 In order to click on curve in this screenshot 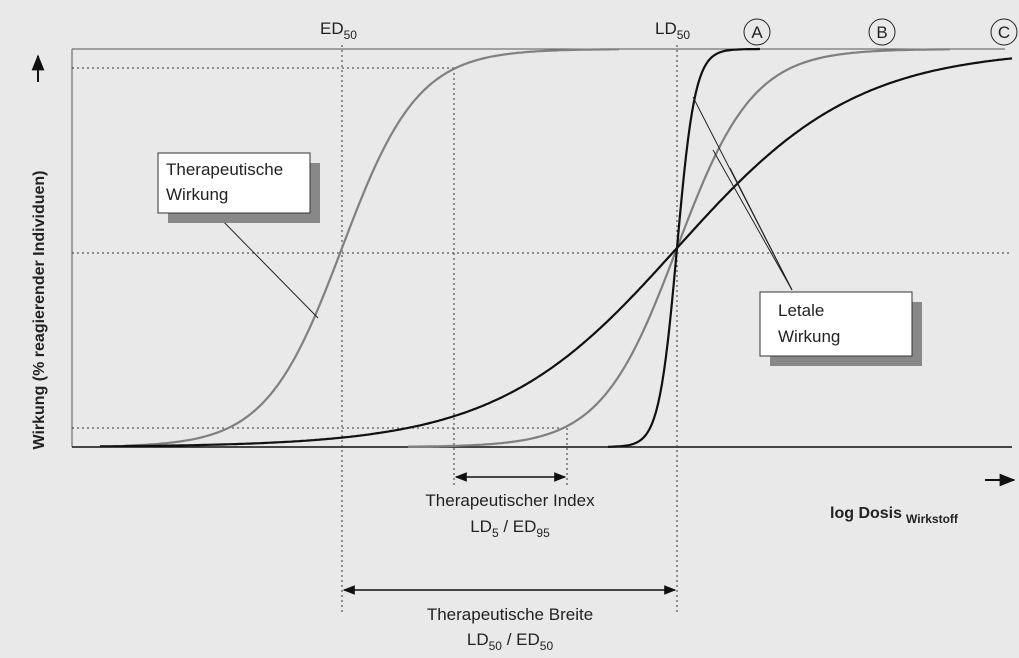, I will do `click(684, 247)`.